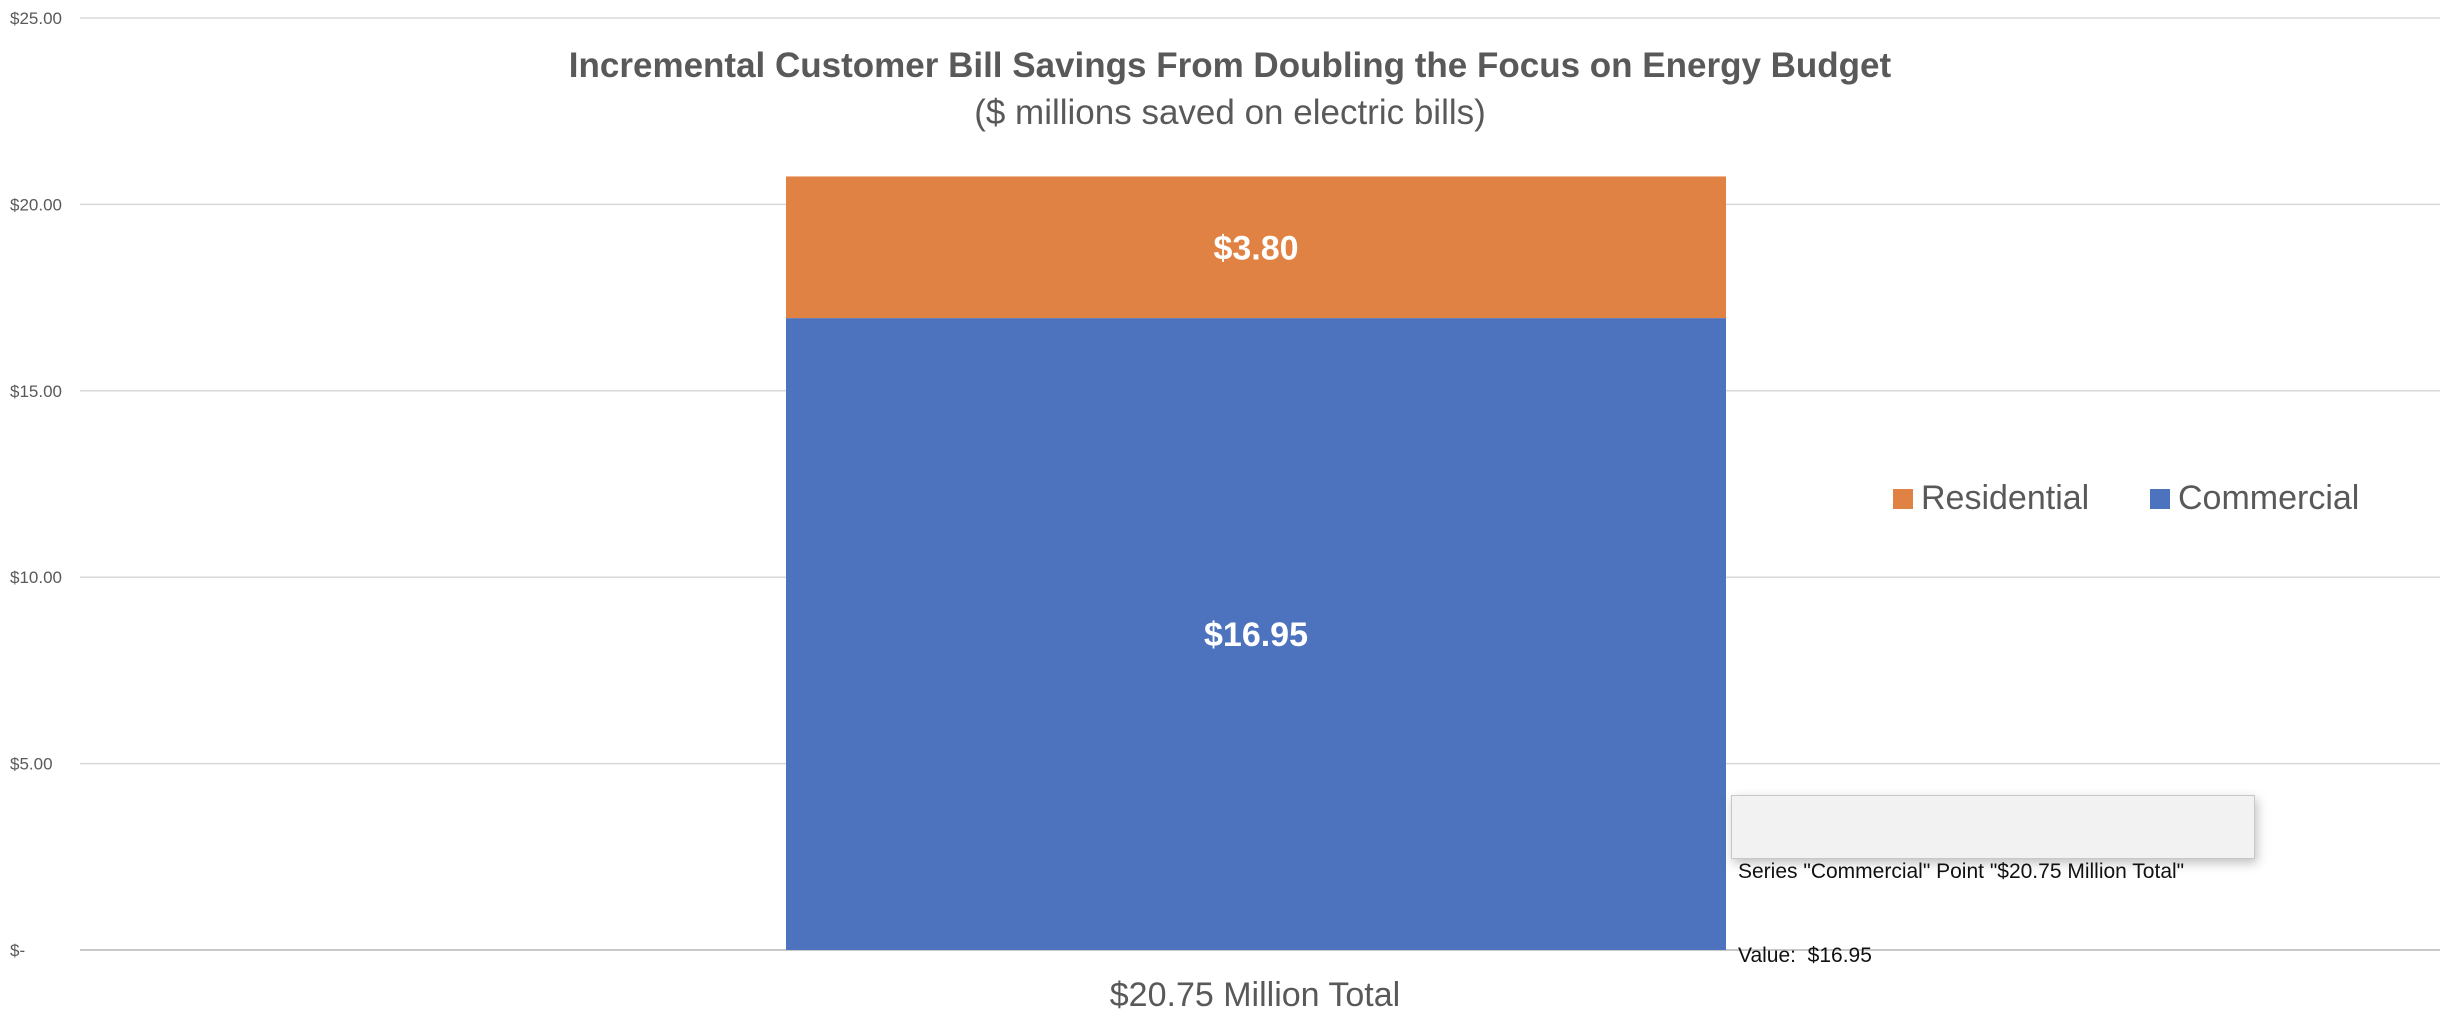 The width and height of the screenshot is (2450, 1026). I want to click on data-label-residential: $3.80, so click(1255, 248).